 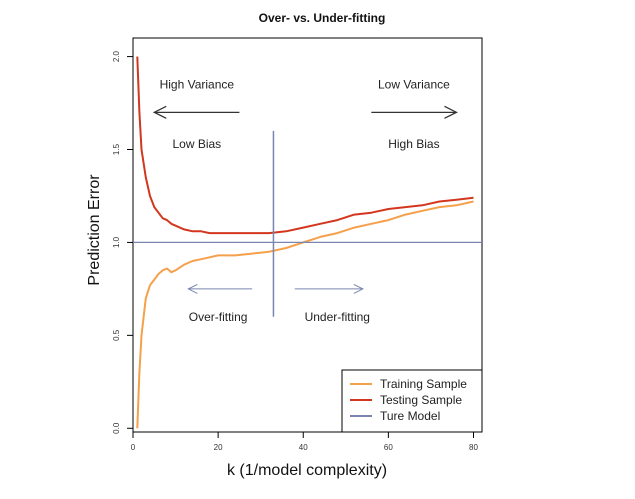 What do you see at coordinates (196, 144) in the screenshot?
I see `low-bias-label: Low Bias` at bounding box center [196, 144].